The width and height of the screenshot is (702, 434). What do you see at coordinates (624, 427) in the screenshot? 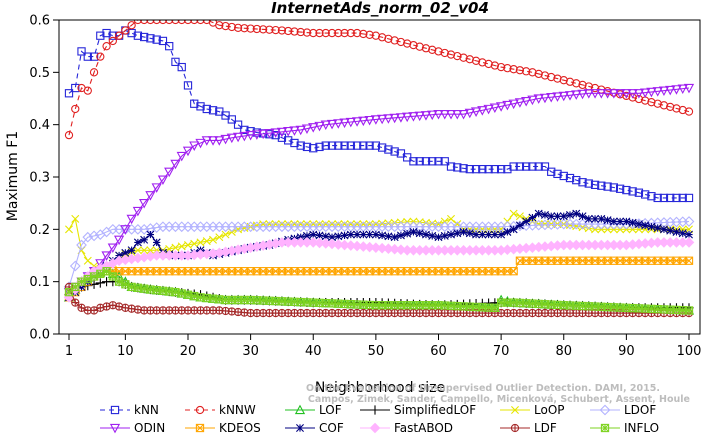
I see `legend-item-INFLO: INFLO` at bounding box center [624, 427].